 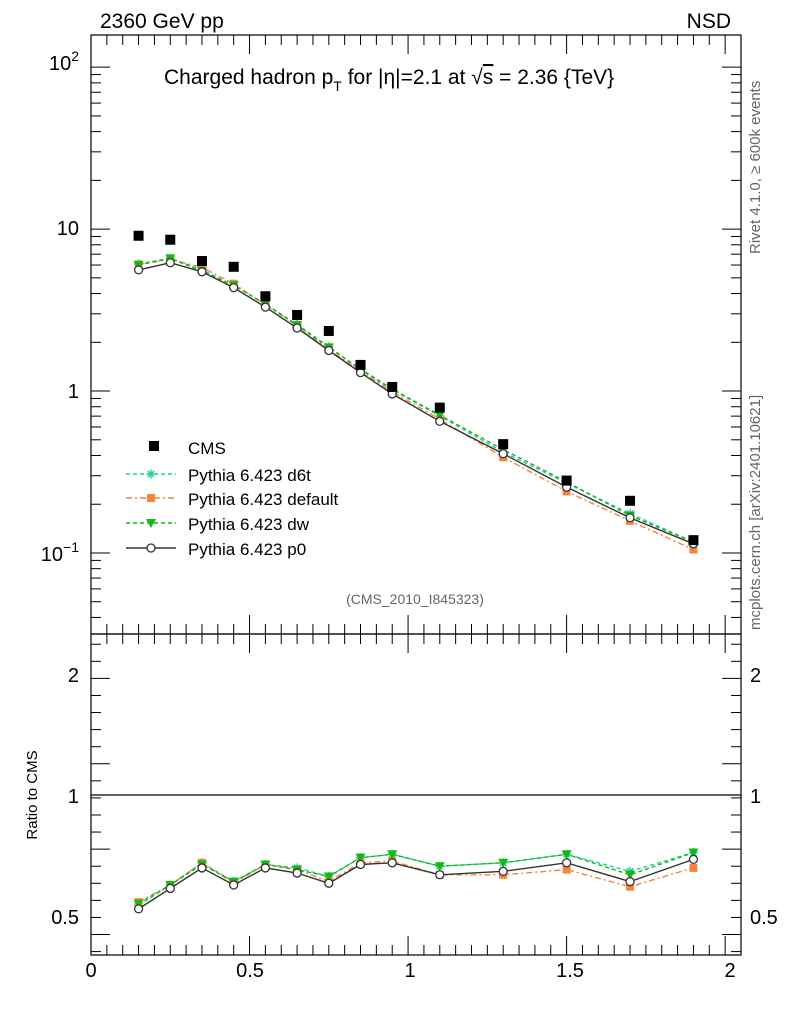 I want to click on ratio-ytick-label-1-right: 1, so click(x=755, y=797).